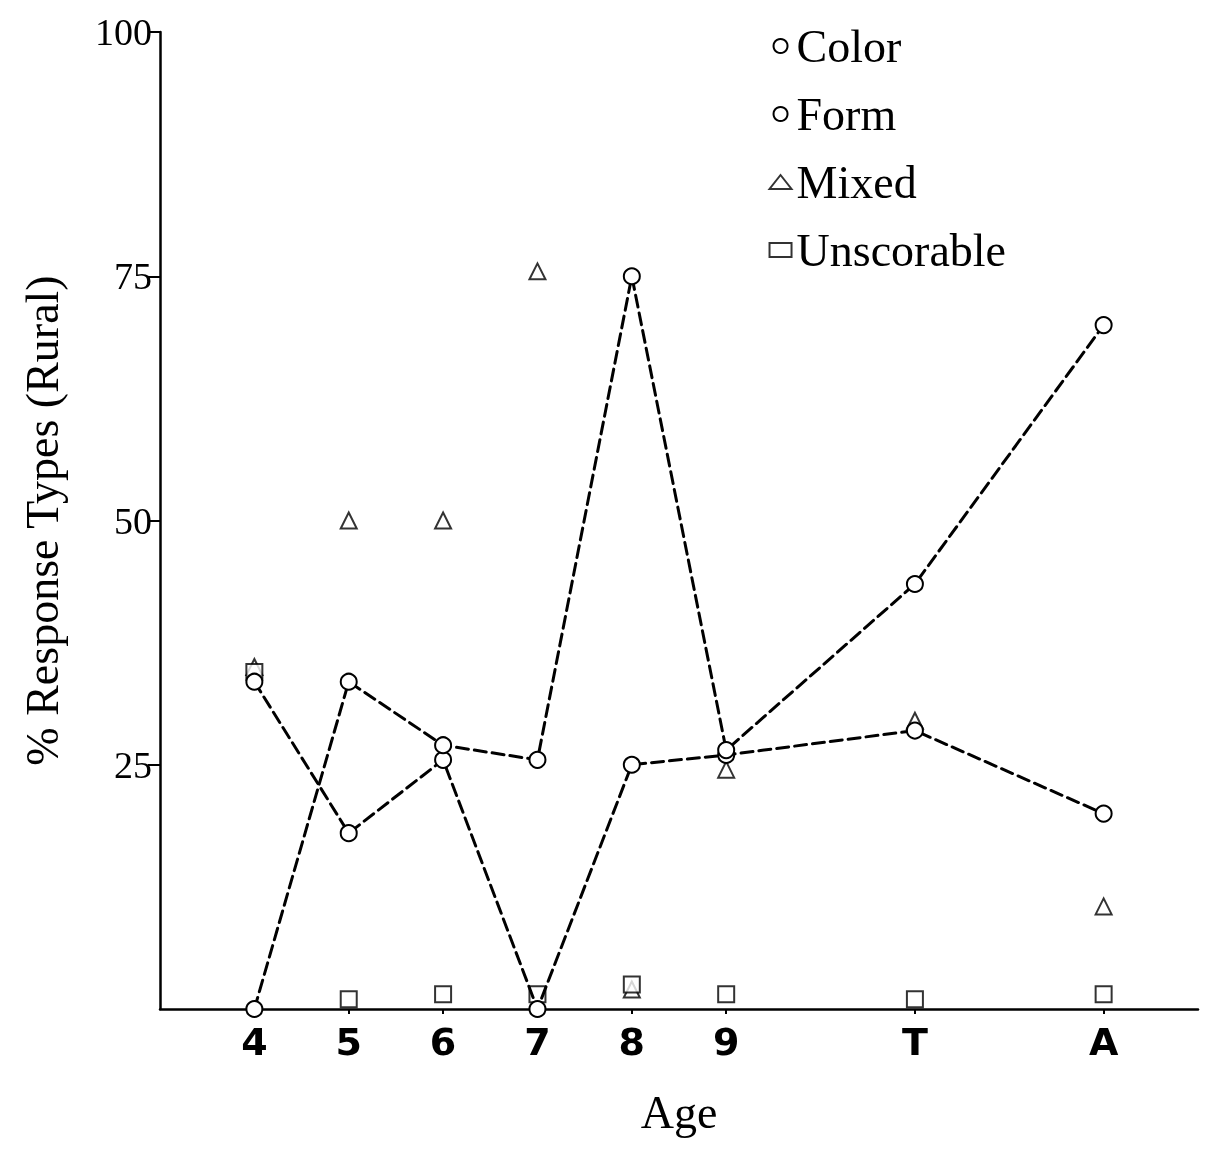 This screenshot has width=1209, height=1154. I want to click on x-tick-label: 5, so click(348, 1042).